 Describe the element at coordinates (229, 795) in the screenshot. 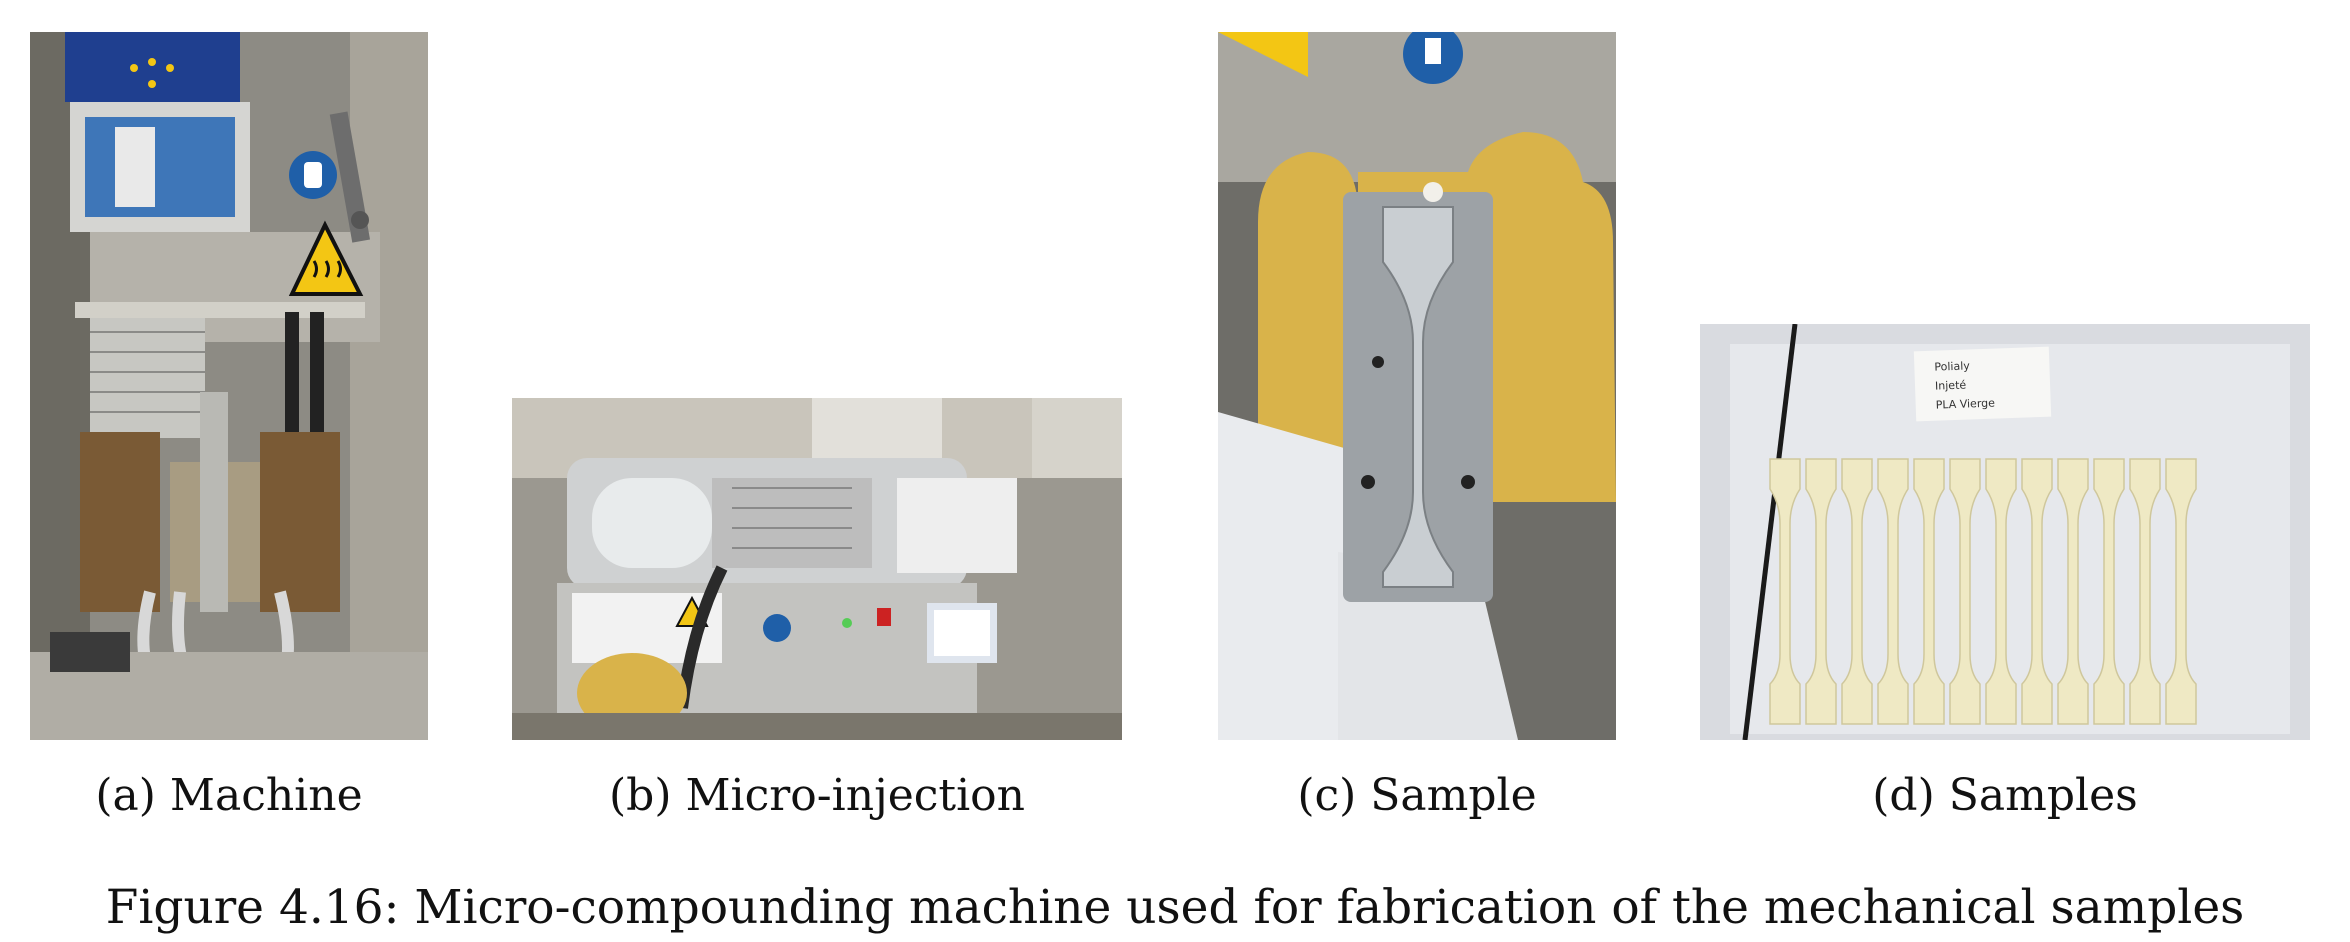

I see `caption-a: (a) Machine` at that location.